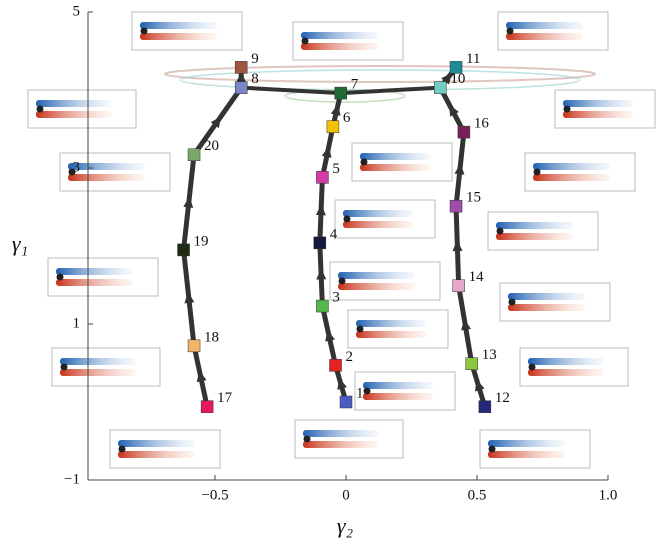  Describe the element at coordinates (502, 398) in the screenshot. I see `point-label: 12` at that location.